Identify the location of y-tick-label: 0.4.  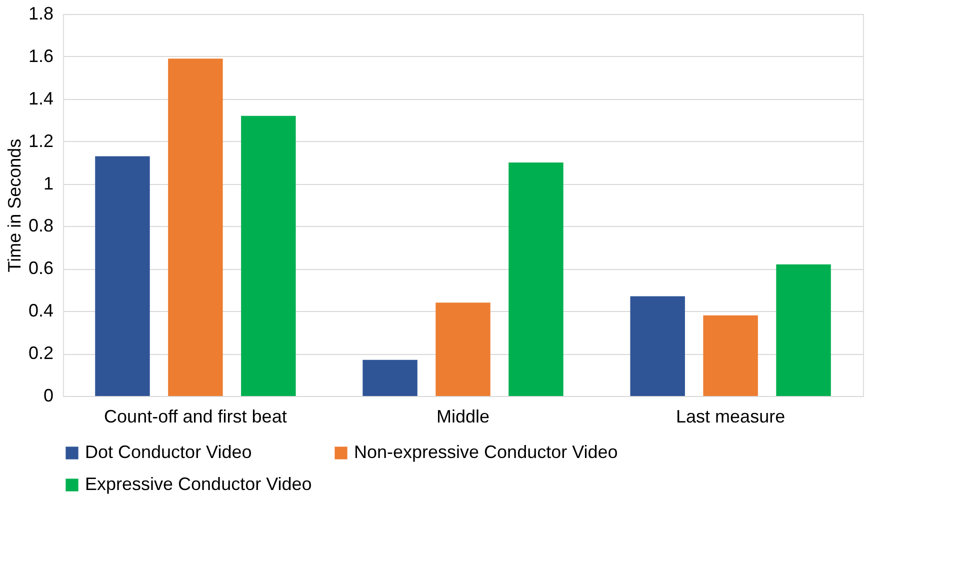
(41, 310).